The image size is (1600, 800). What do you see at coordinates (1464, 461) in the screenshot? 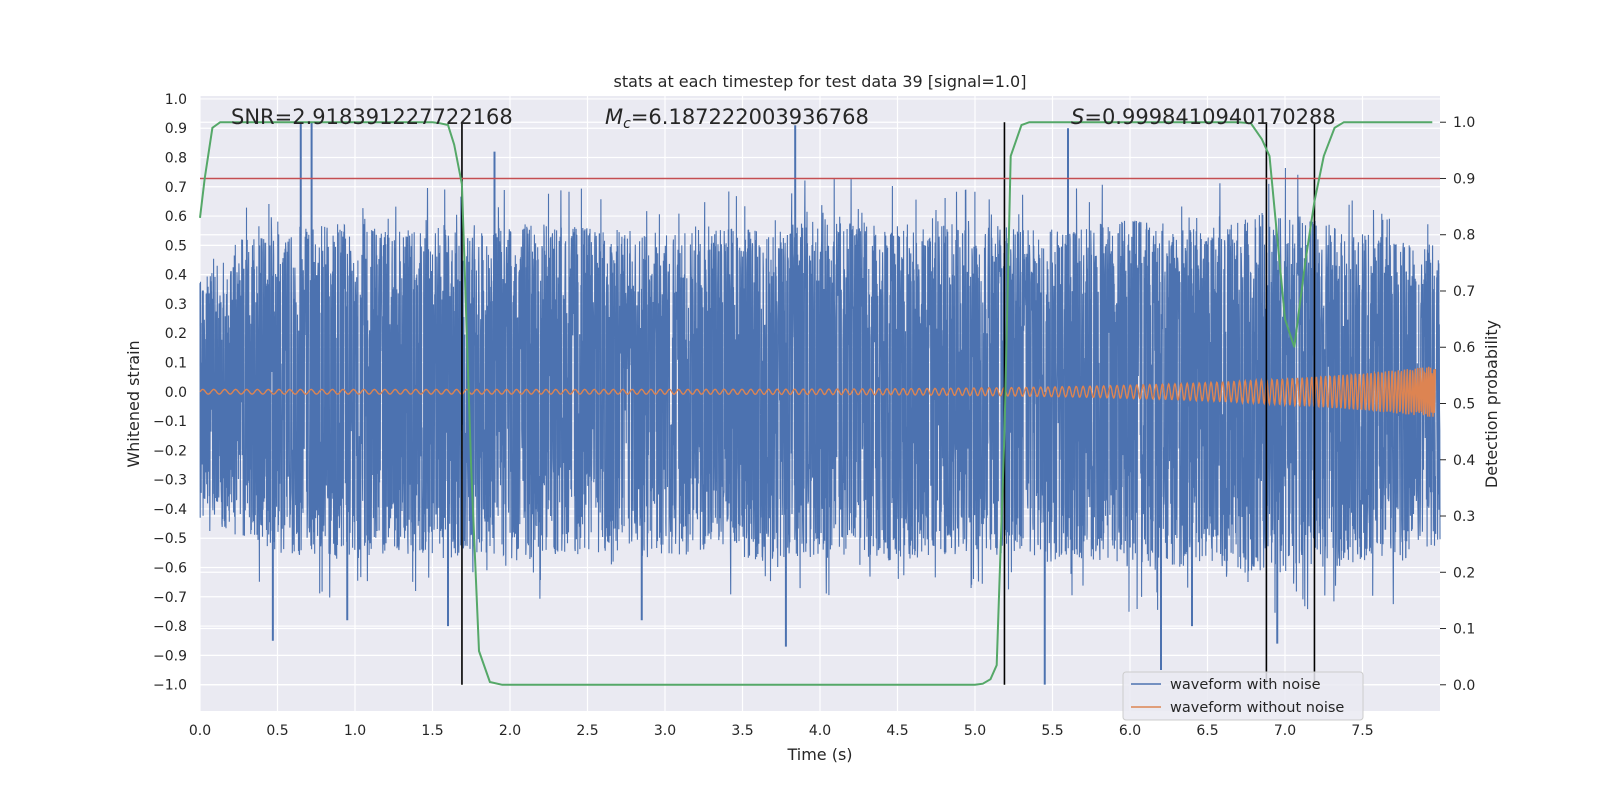
I see `y2-tick-label: 0.4` at bounding box center [1464, 461].